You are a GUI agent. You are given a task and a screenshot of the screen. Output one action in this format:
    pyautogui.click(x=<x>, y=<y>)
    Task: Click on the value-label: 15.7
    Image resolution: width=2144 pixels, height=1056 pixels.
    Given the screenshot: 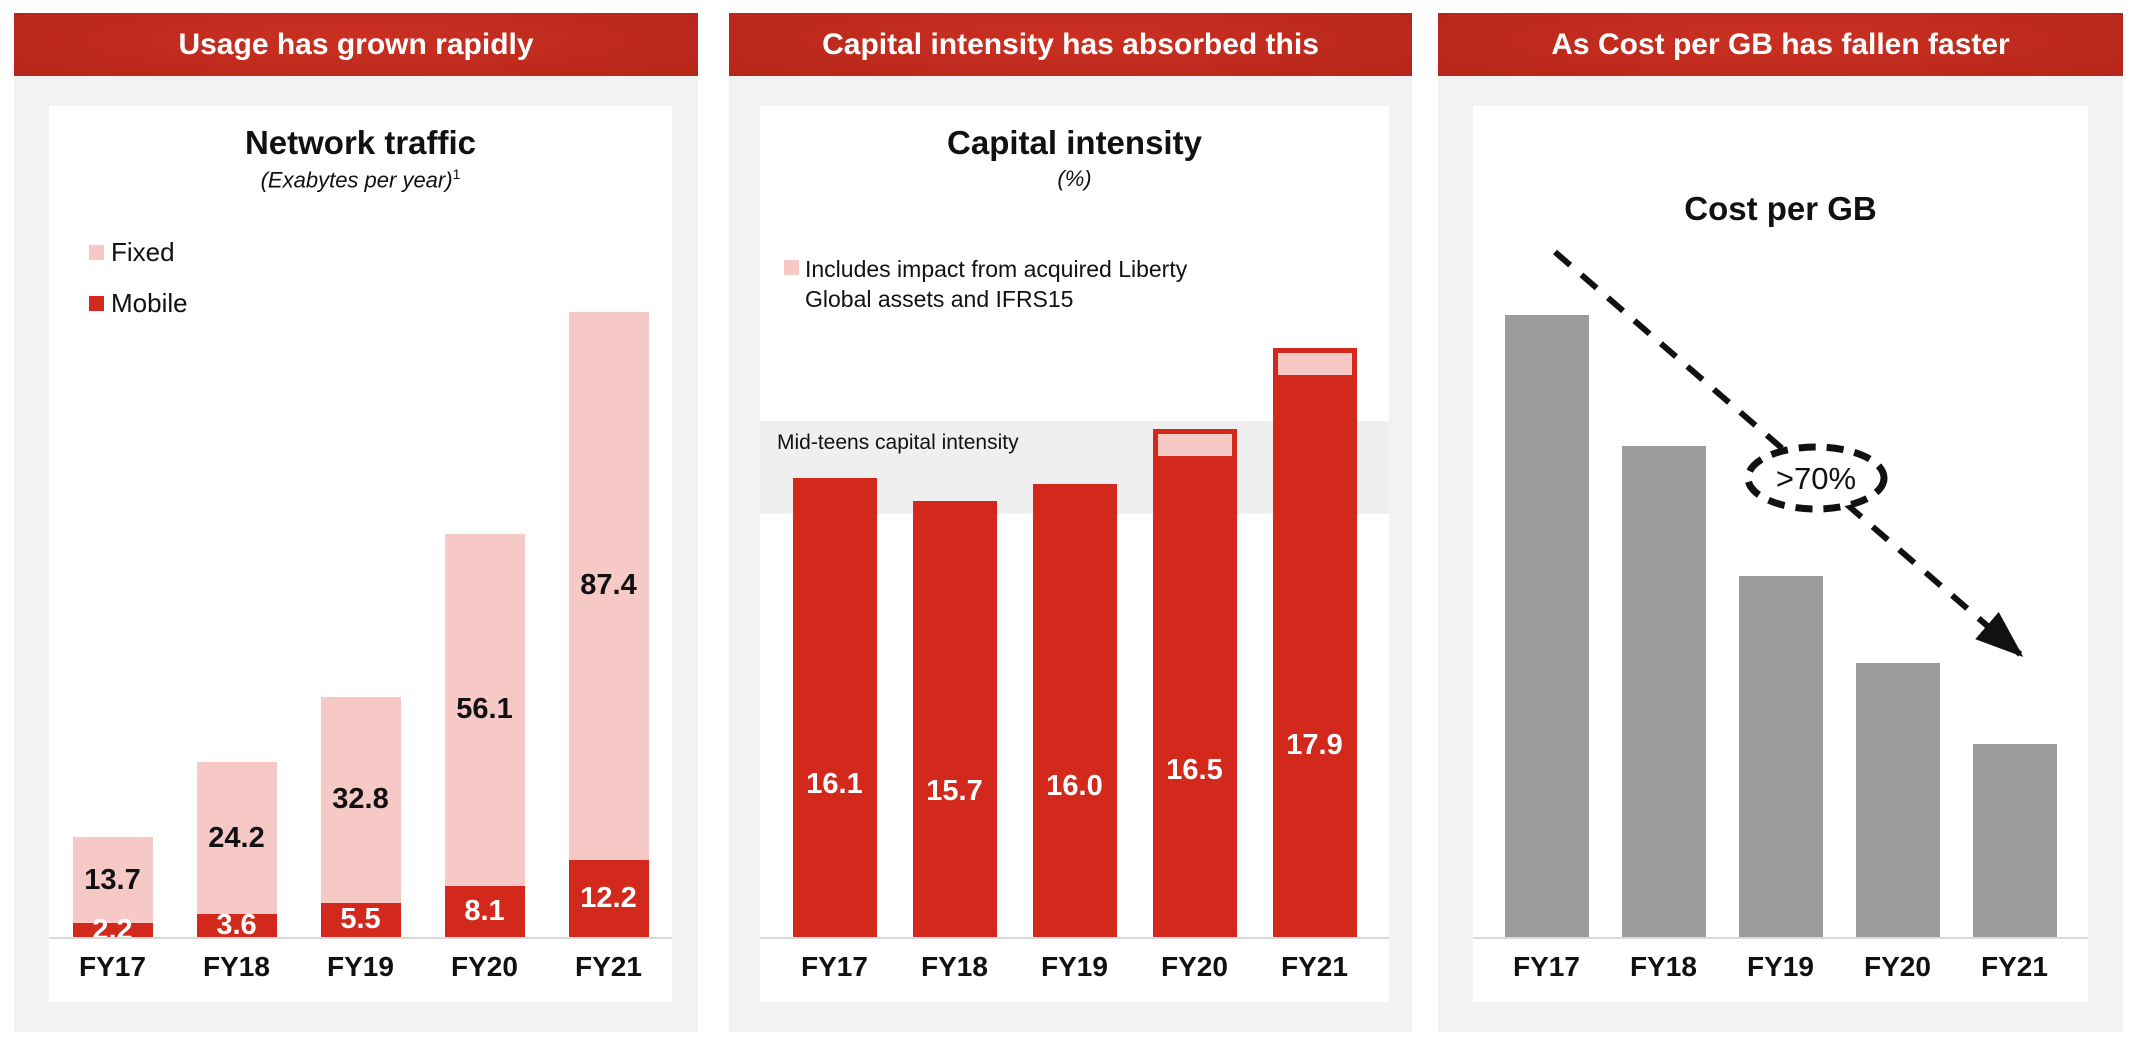 What is the action you would take?
    pyautogui.click(x=954, y=791)
    